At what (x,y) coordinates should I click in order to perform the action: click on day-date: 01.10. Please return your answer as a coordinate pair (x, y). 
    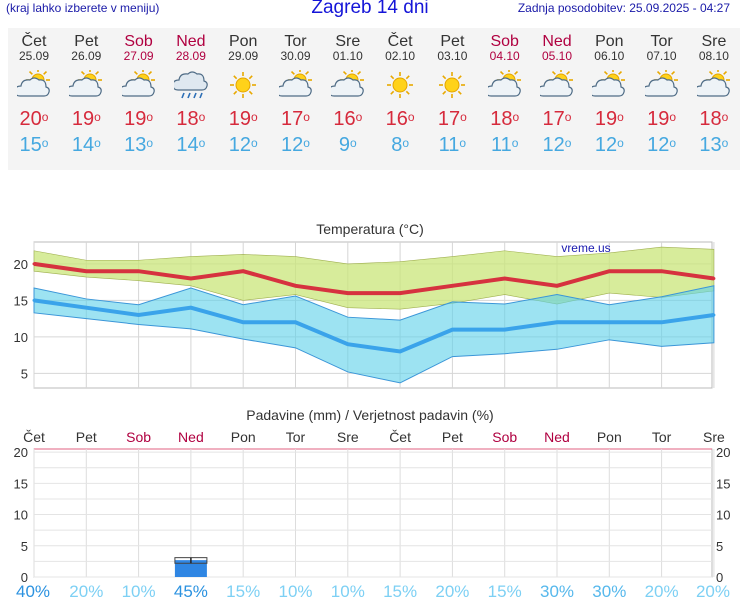
    Looking at the image, I should click on (347, 56).